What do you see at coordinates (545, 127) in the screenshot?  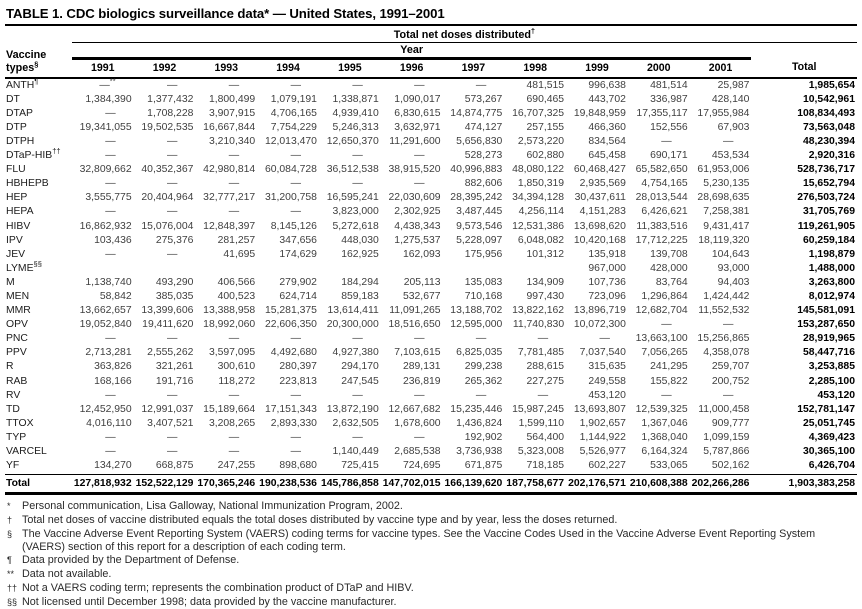 I see `value-cell: 257,155` at bounding box center [545, 127].